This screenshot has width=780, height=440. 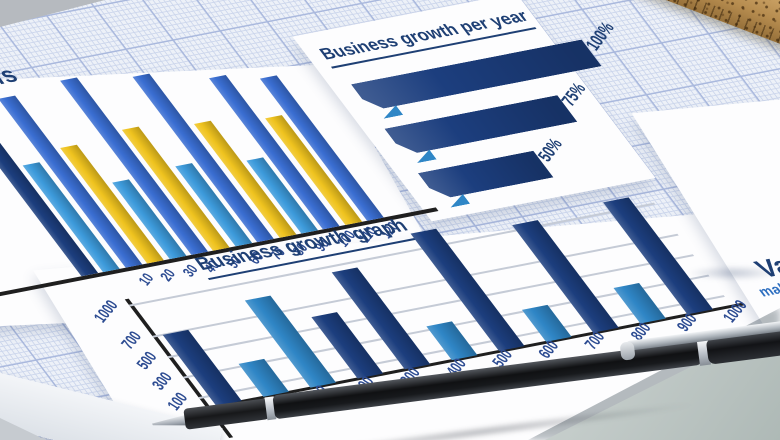 What do you see at coordinates (627, 351) in the screenshot?
I see `pen-clip-head` at bounding box center [627, 351].